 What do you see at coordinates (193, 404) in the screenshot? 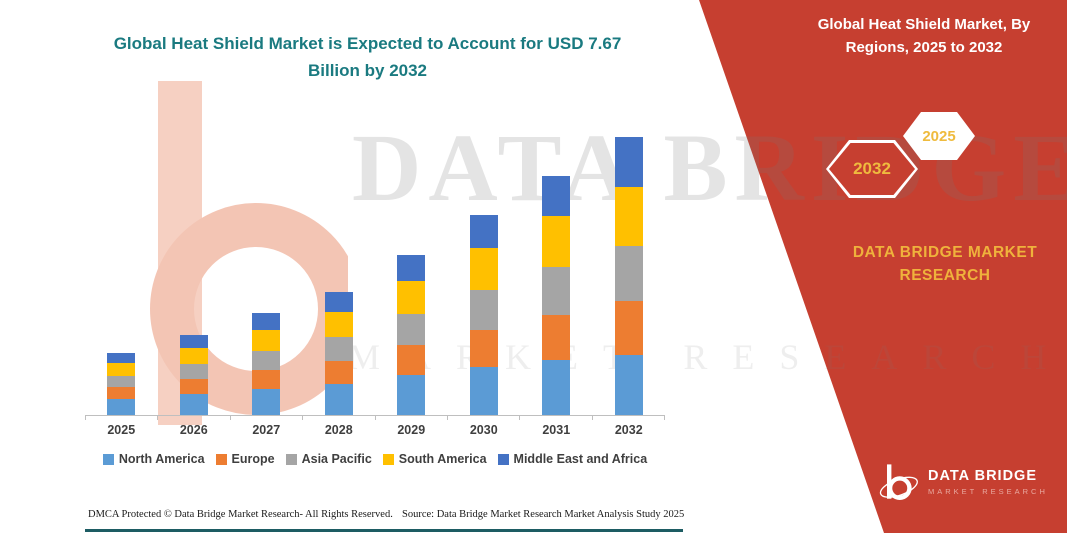
I see `segment-north-america-2026` at bounding box center [193, 404].